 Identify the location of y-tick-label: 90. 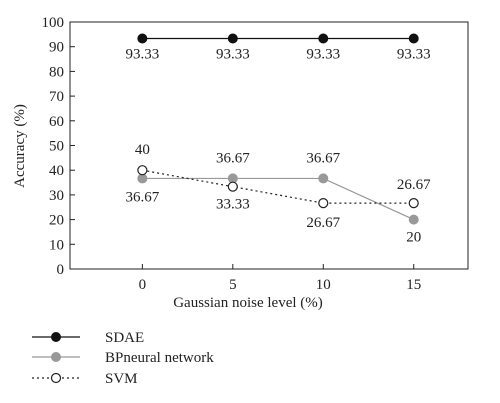
(56, 48).